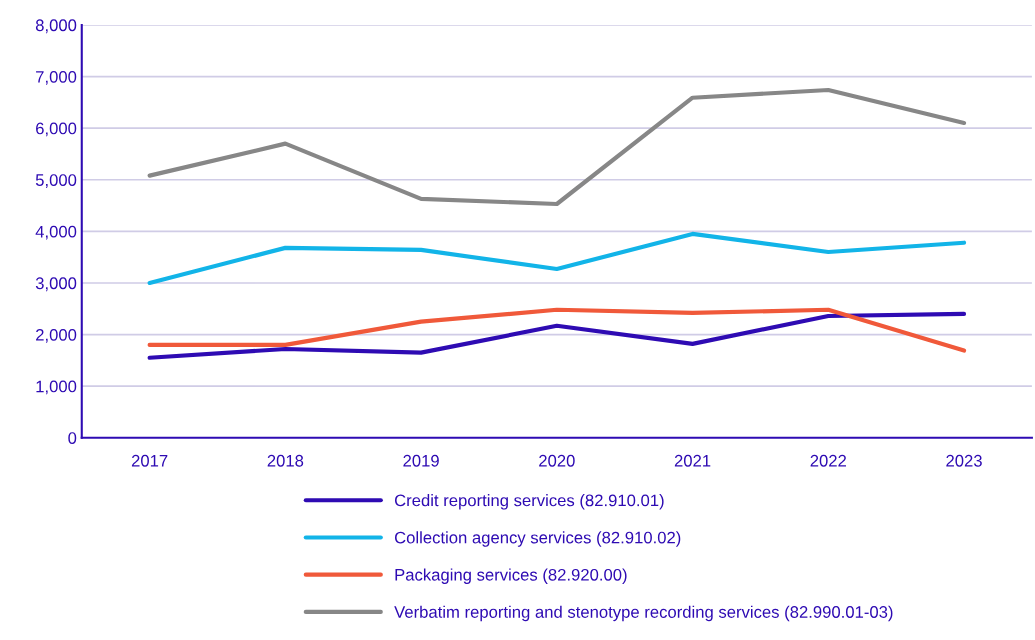 The height and width of the screenshot is (640, 1035). What do you see at coordinates (72, 438) in the screenshot?
I see `y-tick-label: 0` at bounding box center [72, 438].